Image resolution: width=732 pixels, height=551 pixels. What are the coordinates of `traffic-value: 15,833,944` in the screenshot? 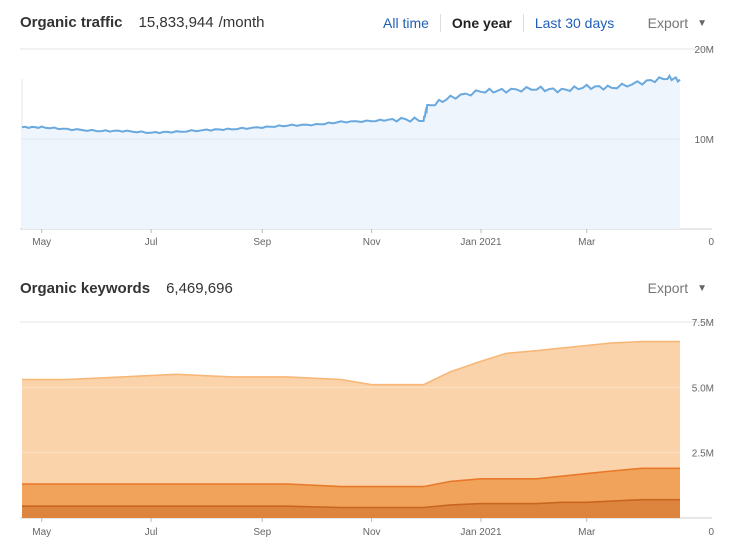 It's located at (176, 22).